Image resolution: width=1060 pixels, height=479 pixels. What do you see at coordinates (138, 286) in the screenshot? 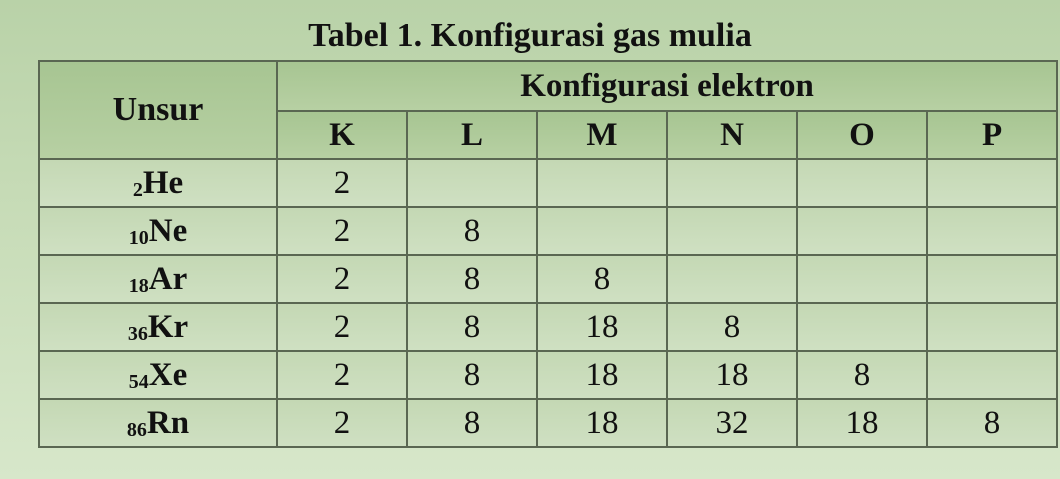
I see `atomic-number: 18` at bounding box center [138, 286].